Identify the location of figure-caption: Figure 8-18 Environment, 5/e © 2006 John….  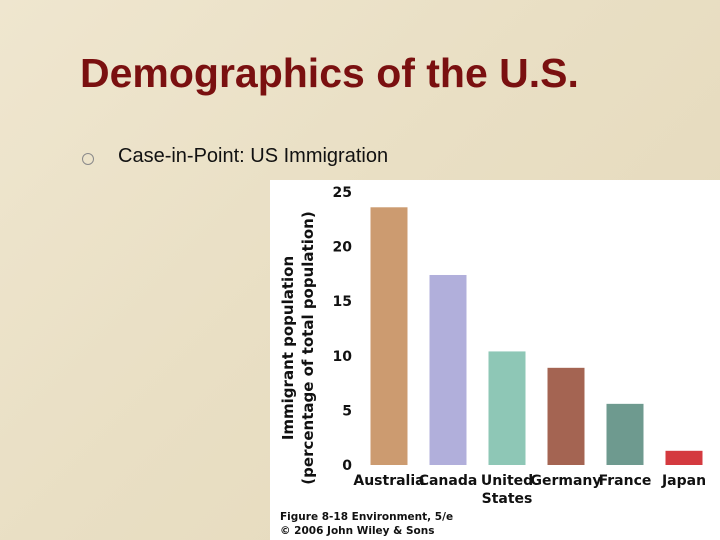
(366, 524).